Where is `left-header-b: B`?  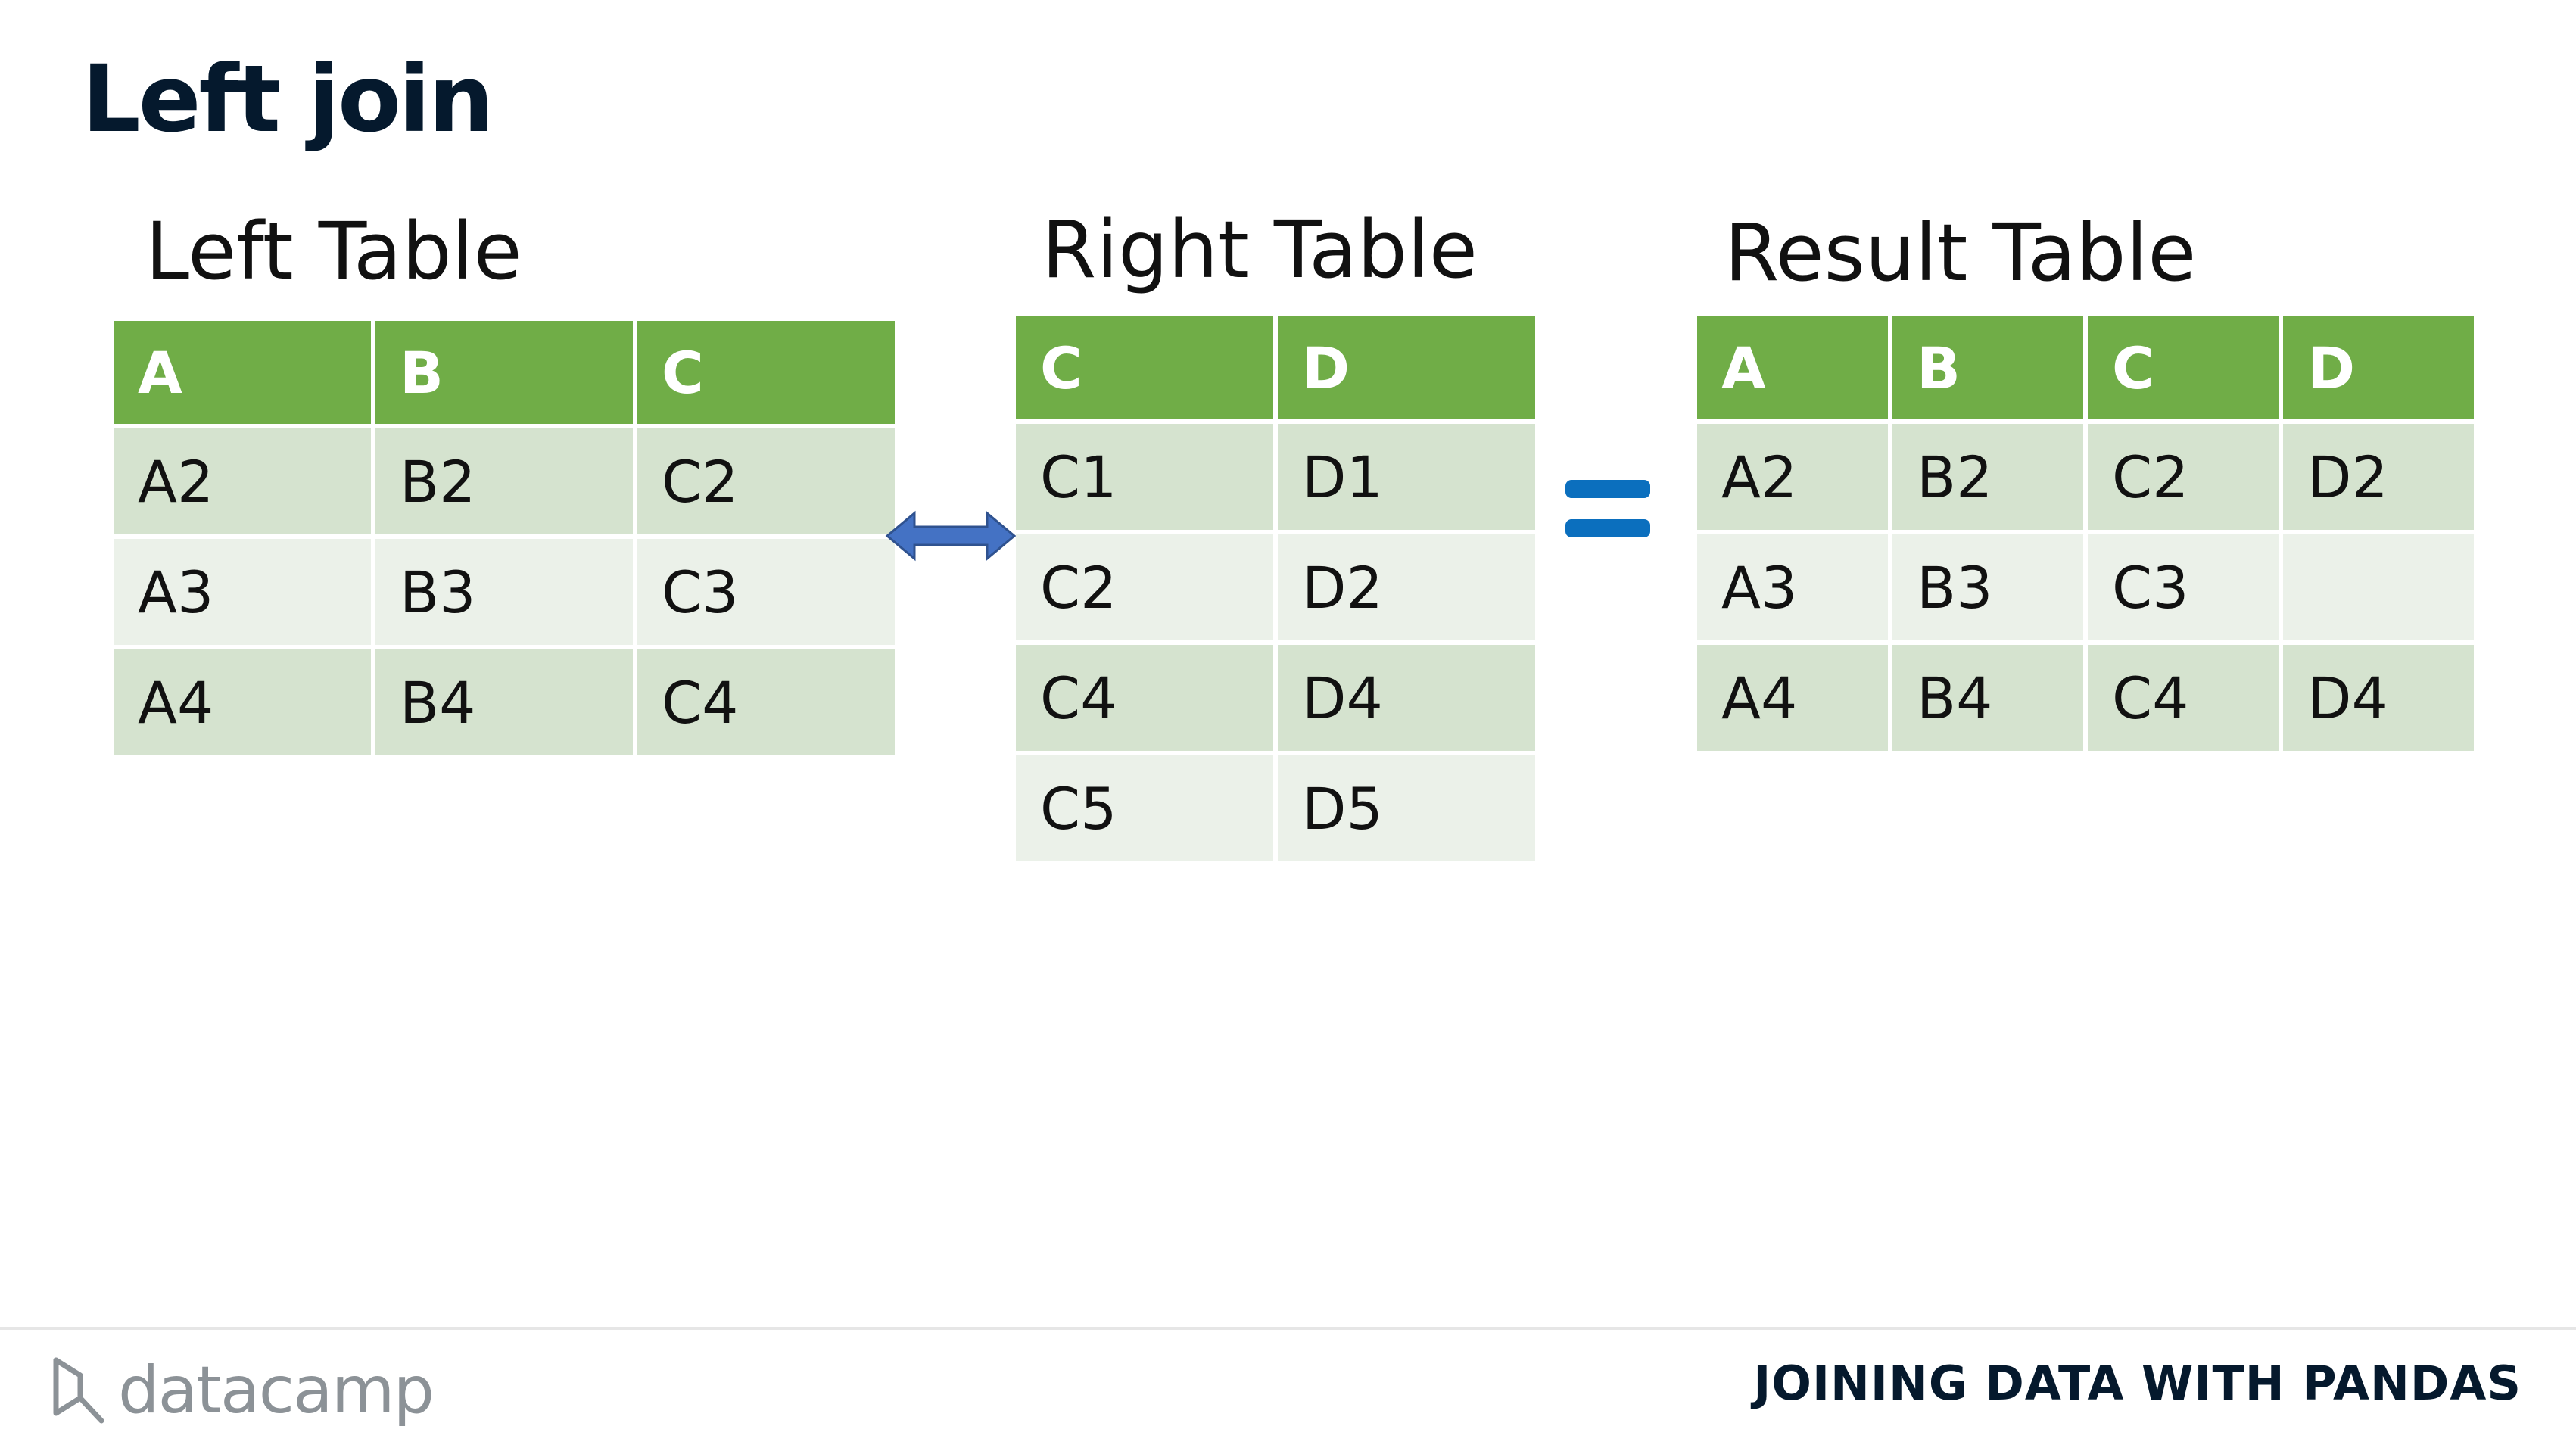
left-header-b: B is located at coordinates (504, 372).